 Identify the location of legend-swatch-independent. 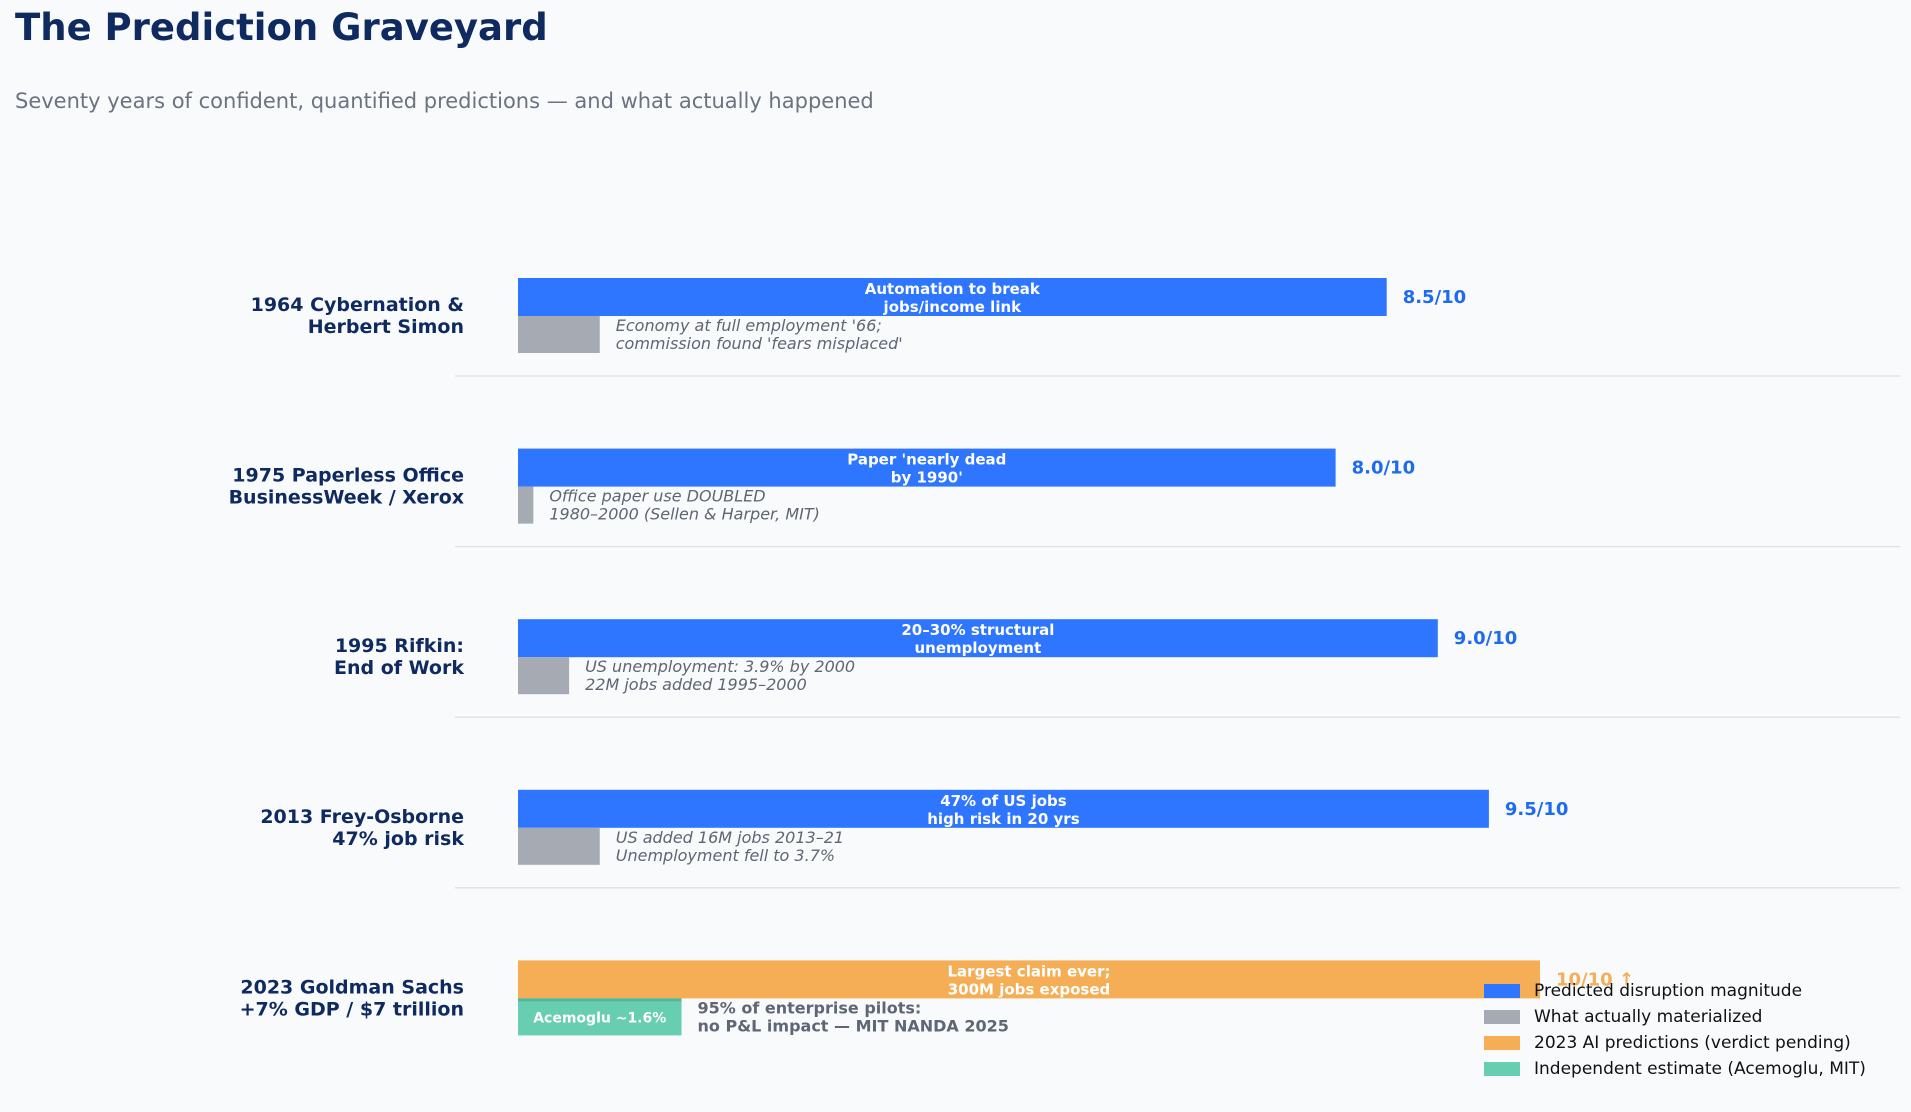
(1502, 1069).